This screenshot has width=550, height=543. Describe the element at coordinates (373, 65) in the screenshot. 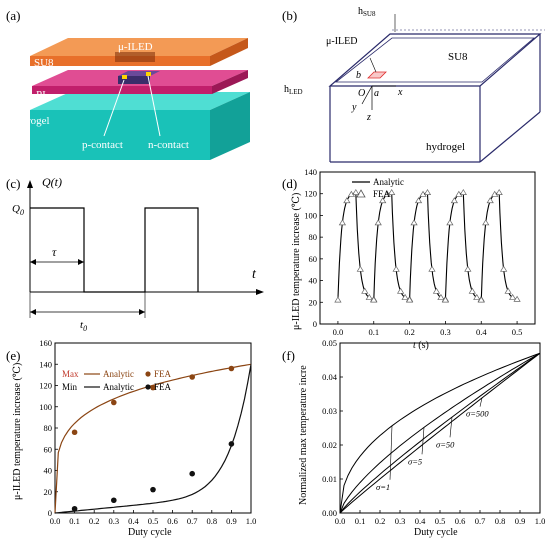

I see `uiled-leader` at that location.